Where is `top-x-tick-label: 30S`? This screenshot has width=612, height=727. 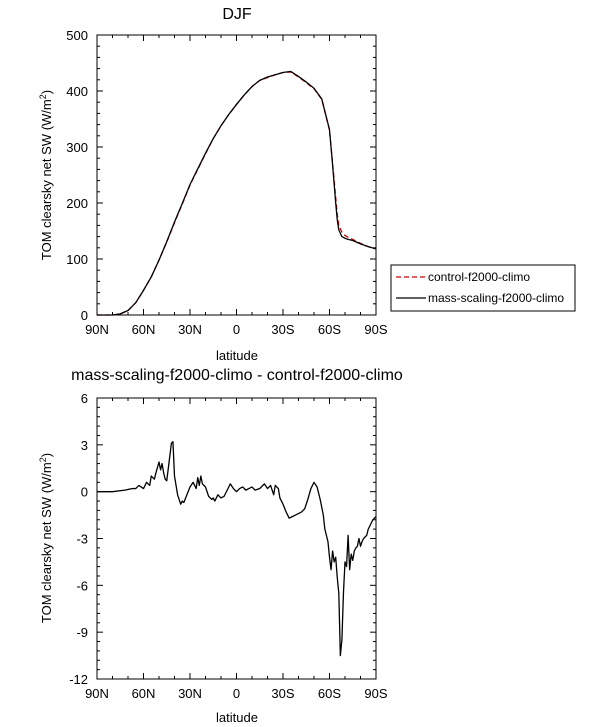
top-x-tick-label: 30S is located at coordinates (282, 329).